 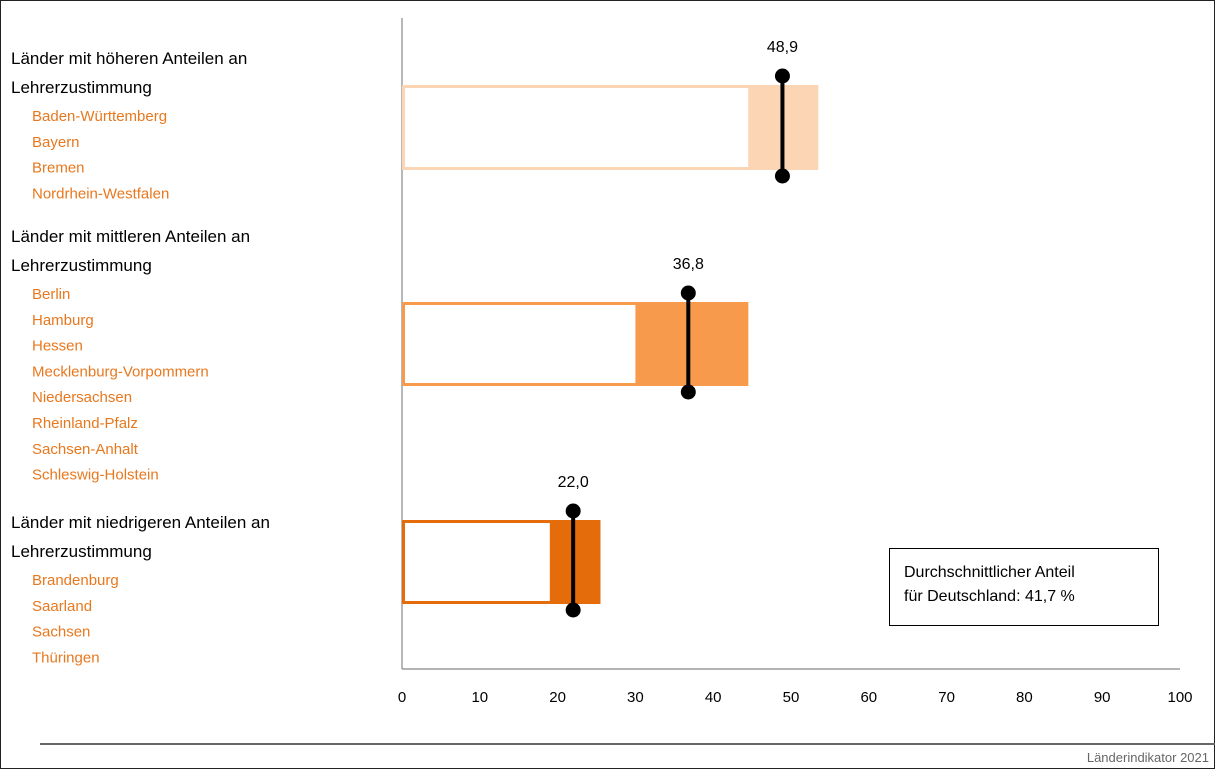 What do you see at coordinates (573, 610) in the screenshot?
I see `group-3-value-dot-bottom` at bounding box center [573, 610].